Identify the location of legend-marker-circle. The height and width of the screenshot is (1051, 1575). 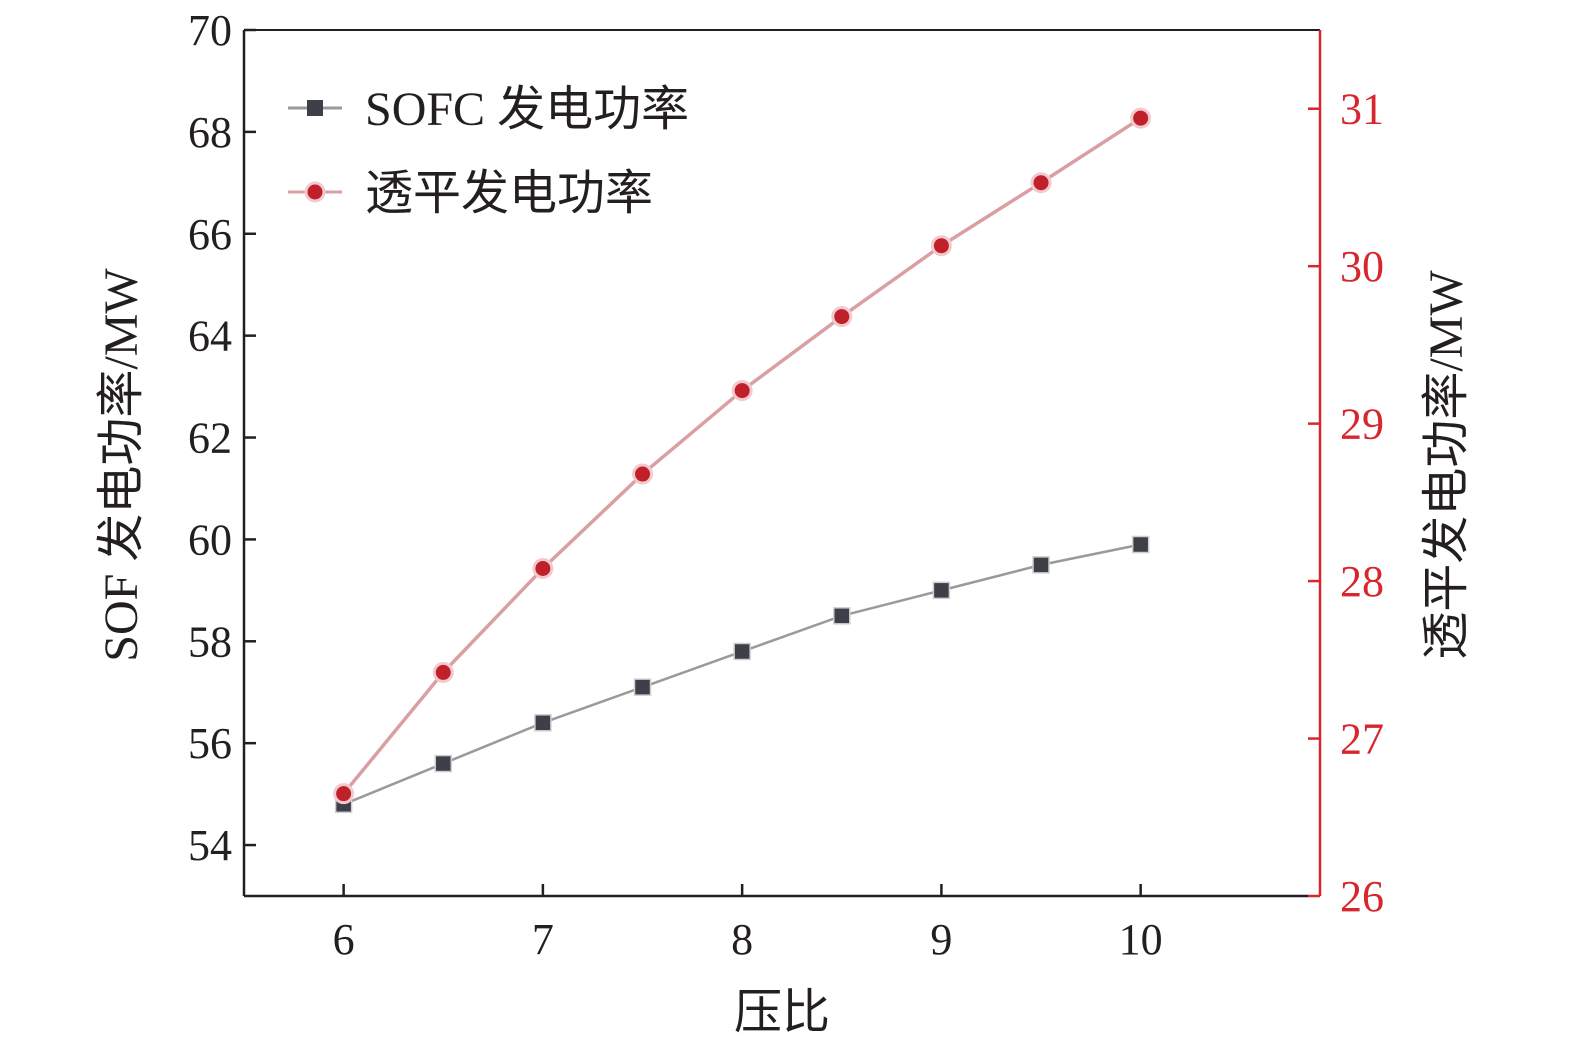
(315, 192).